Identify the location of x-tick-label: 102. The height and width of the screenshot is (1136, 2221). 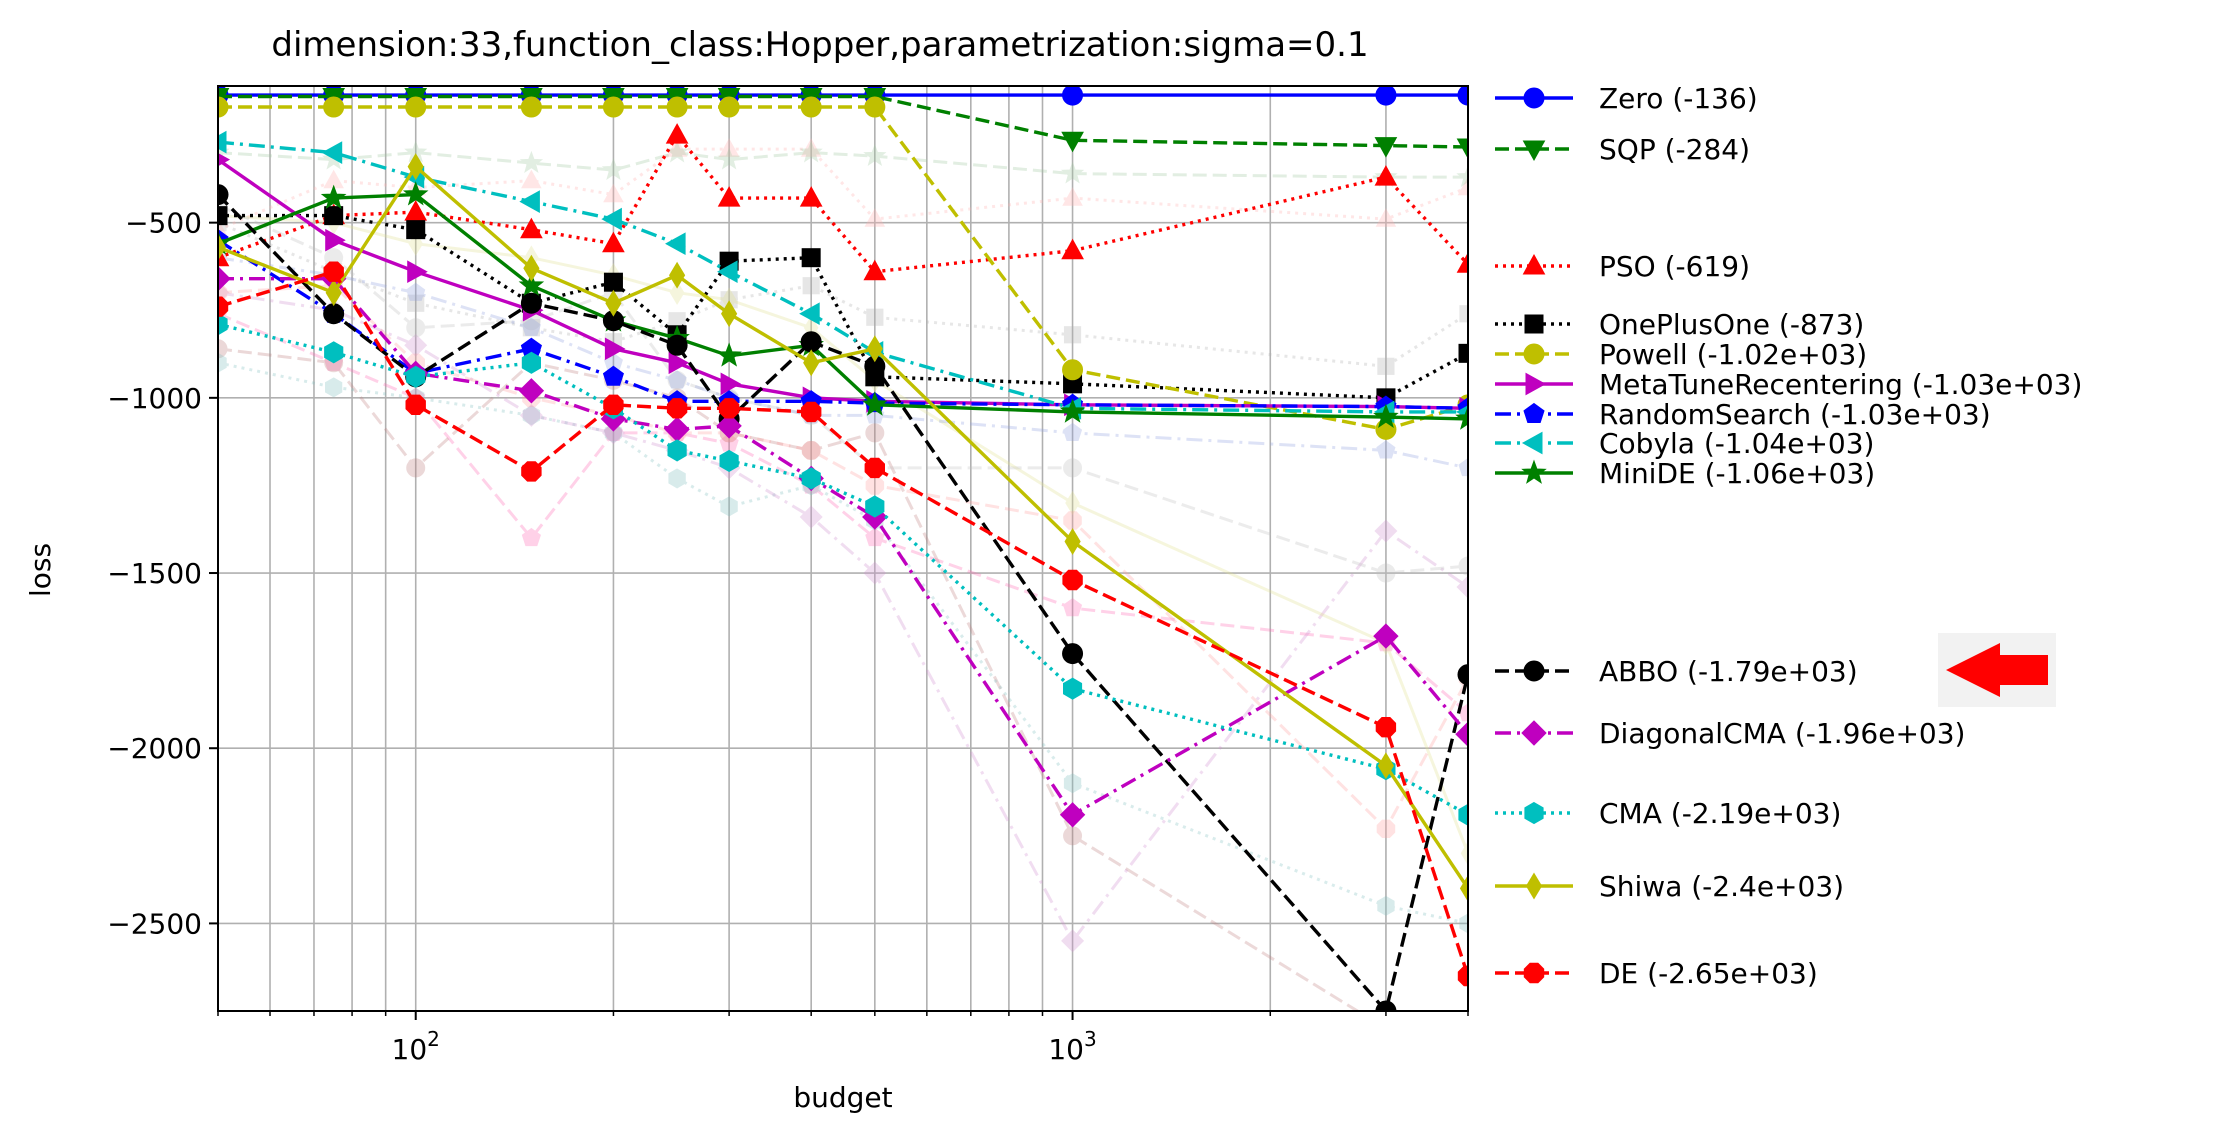
(416, 1046).